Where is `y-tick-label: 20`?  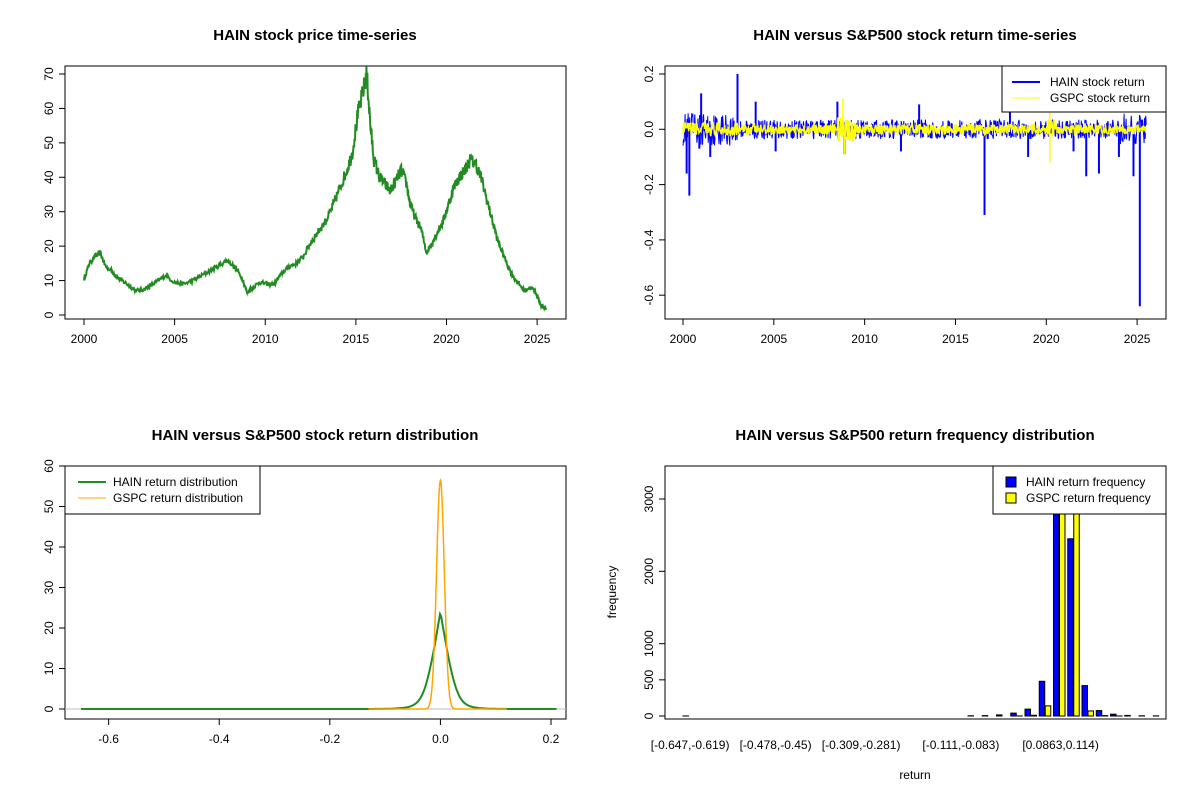 y-tick-label: 20 is located at coordinates (49, 628).